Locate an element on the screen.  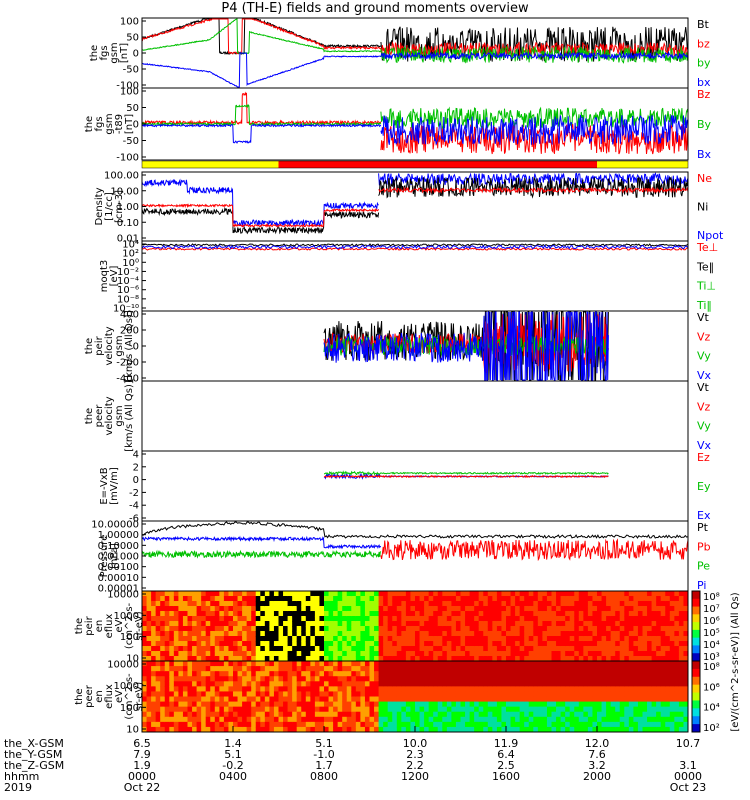
status-bar-segment is located at coordinates (642, 164).